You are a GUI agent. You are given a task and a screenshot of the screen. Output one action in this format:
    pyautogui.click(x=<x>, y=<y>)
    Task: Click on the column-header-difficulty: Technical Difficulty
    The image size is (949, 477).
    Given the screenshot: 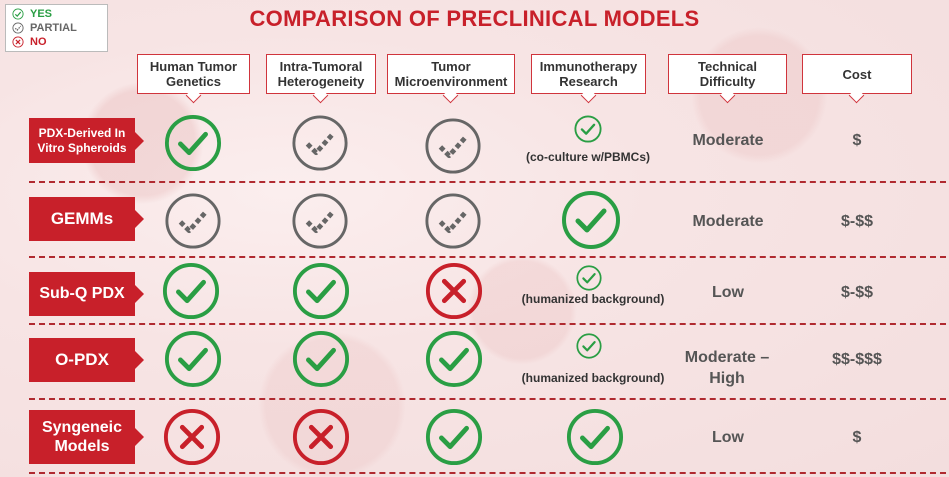 What is the action you would take?
    pyautogui.click(x=727, y=74)
    